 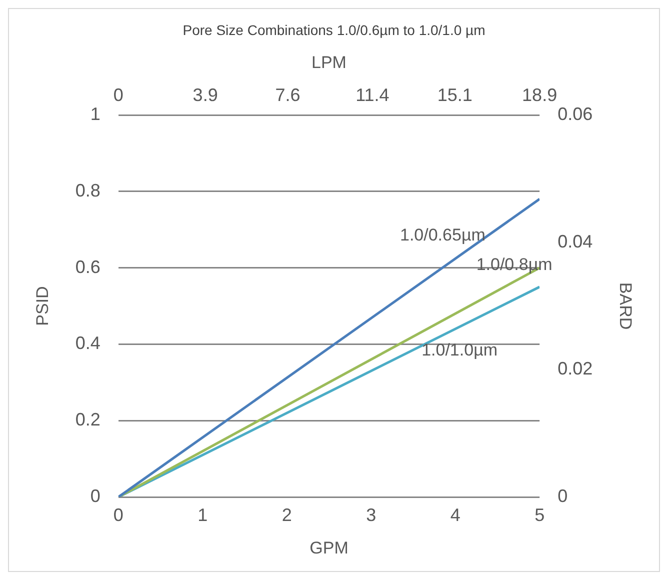 What do you see at coordinates (205, 95) in the screenshot?
I see `x2-tick-label: 3.9` at bounding box center [205, 95].